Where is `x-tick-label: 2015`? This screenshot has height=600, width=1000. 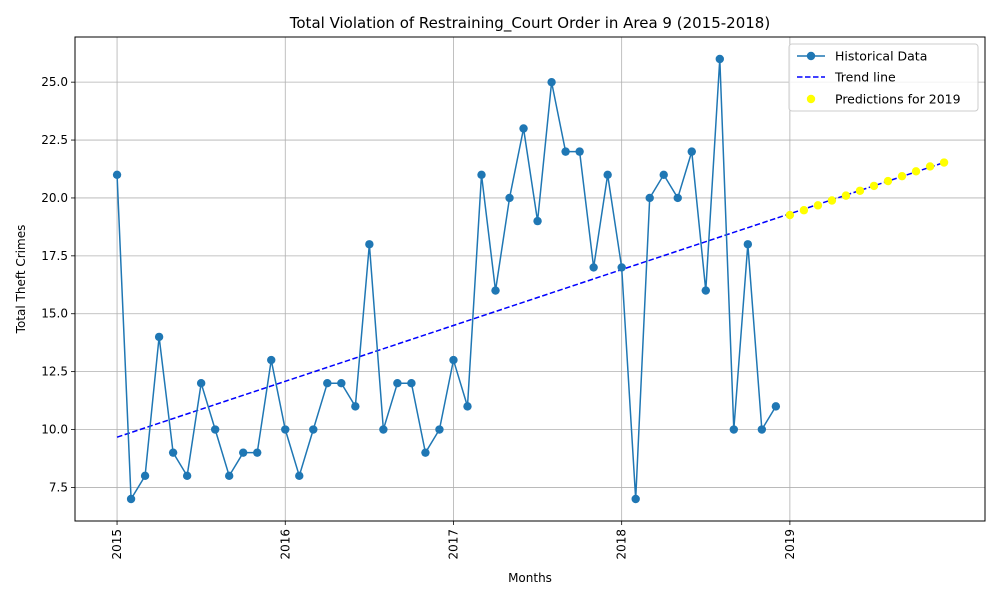 x-tick-label: 2015 is located at coordinates (117, 544).